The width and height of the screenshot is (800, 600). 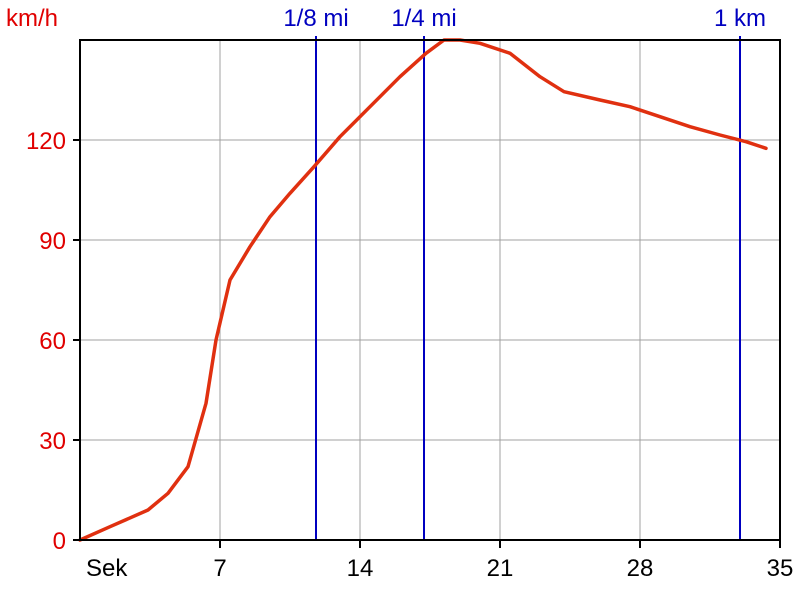 I want to click on x-tick-labels: 7 14 21 28 35, so click(x=503, y=568).